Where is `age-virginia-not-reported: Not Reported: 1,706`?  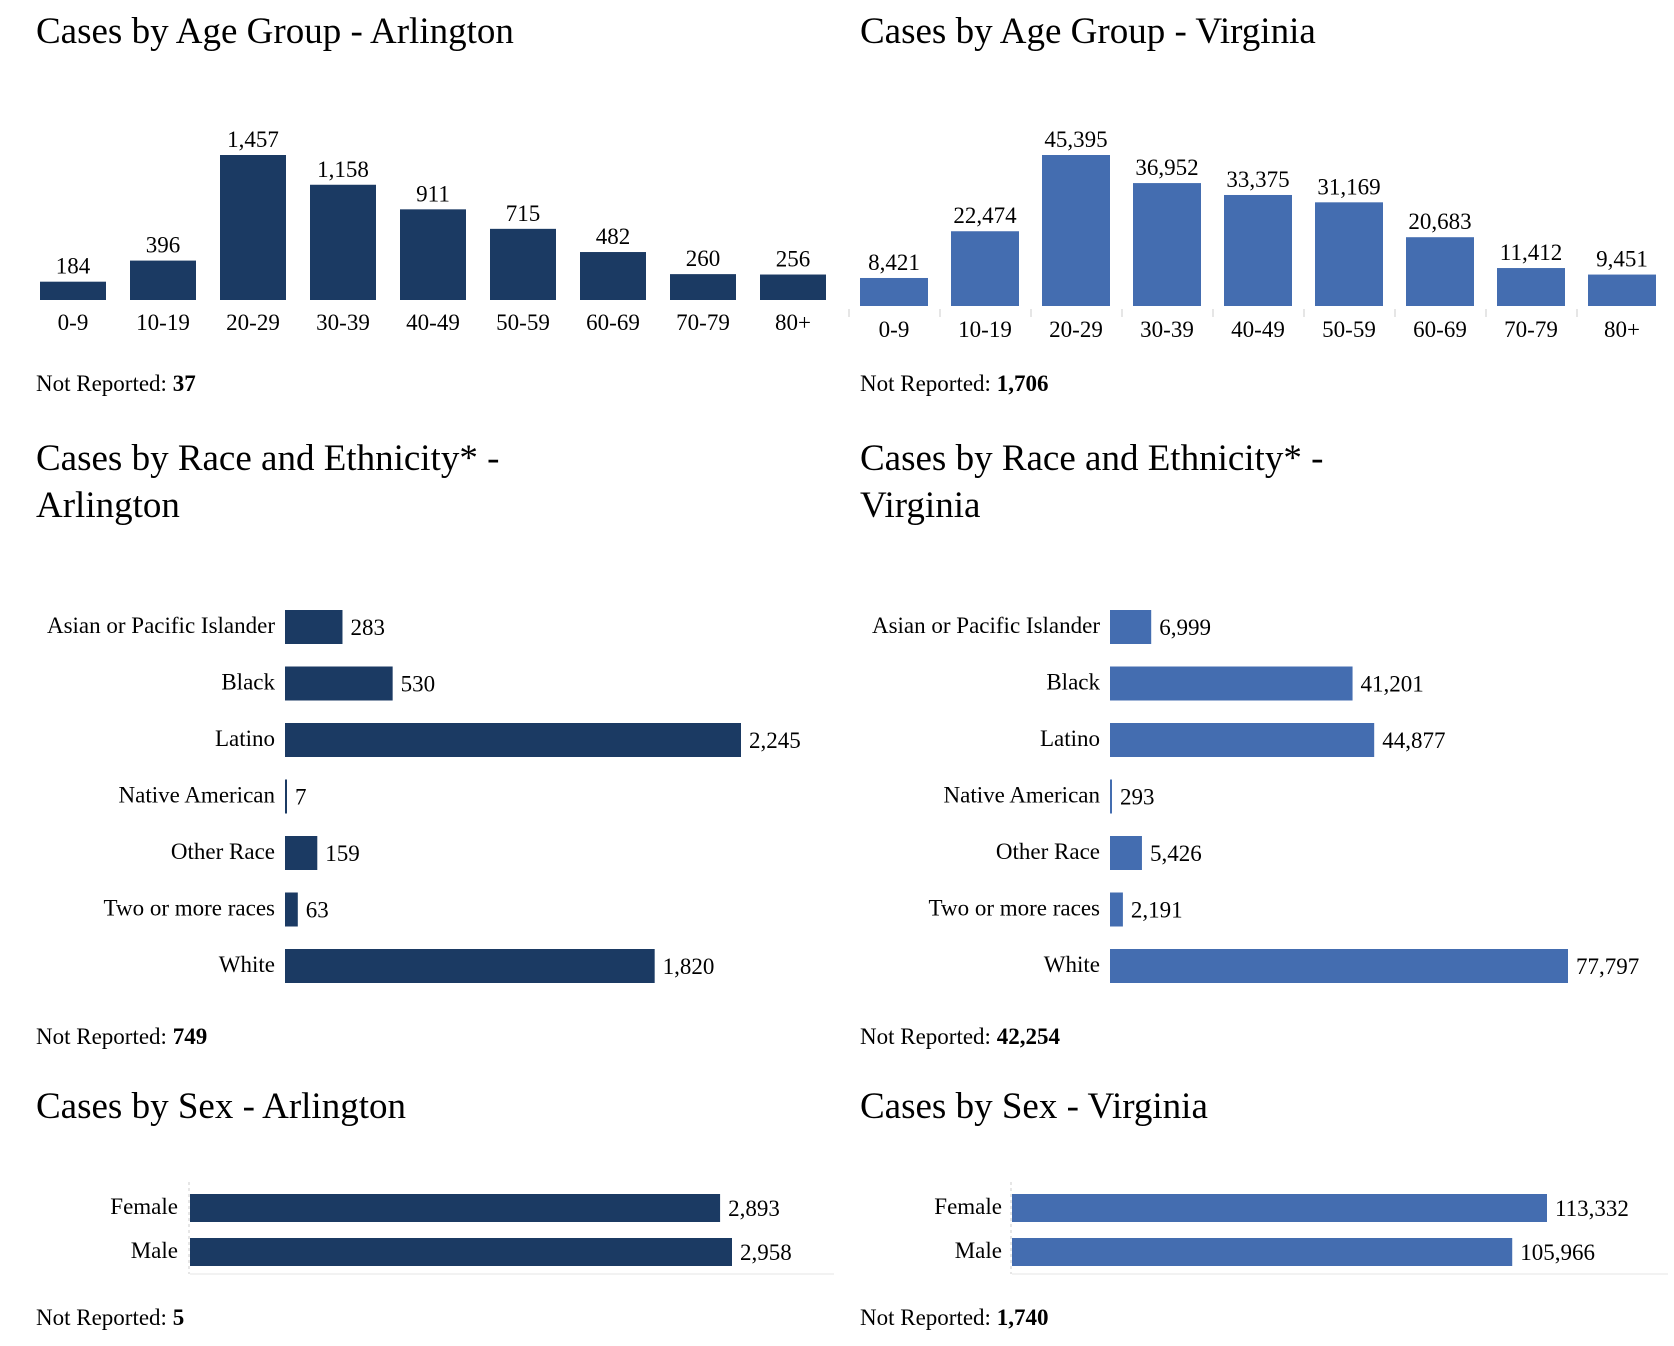
age-virginia-not-reported: Not Reported: 1,706 is located at coordinates (954, 384).